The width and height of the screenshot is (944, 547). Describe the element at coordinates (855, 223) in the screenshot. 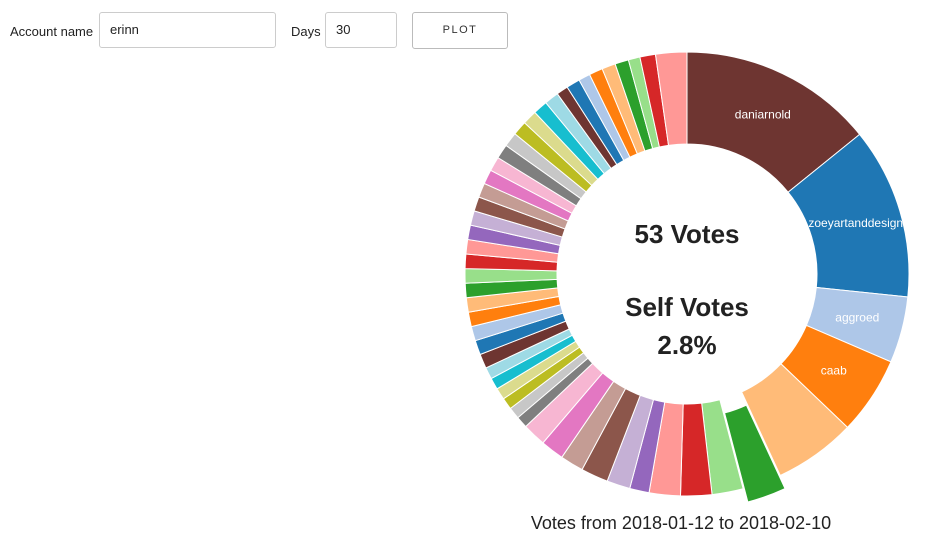

I see `slice-label: zoeyartanddesign` at that location.